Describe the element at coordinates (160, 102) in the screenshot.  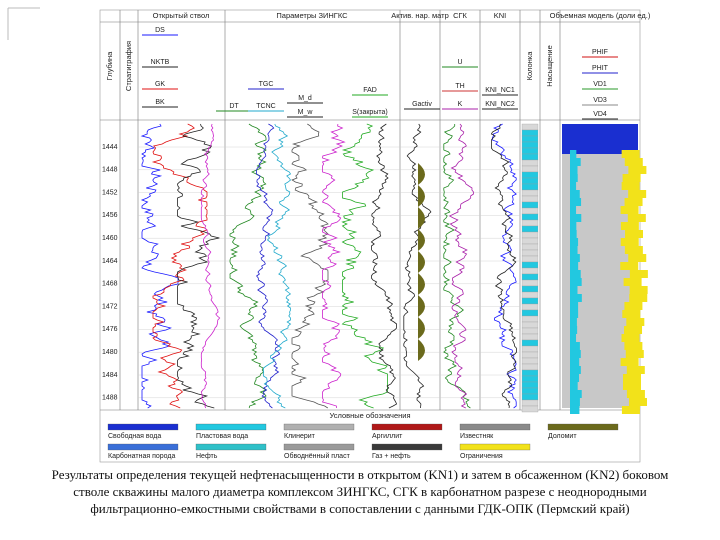
I see `curve-label: BK` at that location.